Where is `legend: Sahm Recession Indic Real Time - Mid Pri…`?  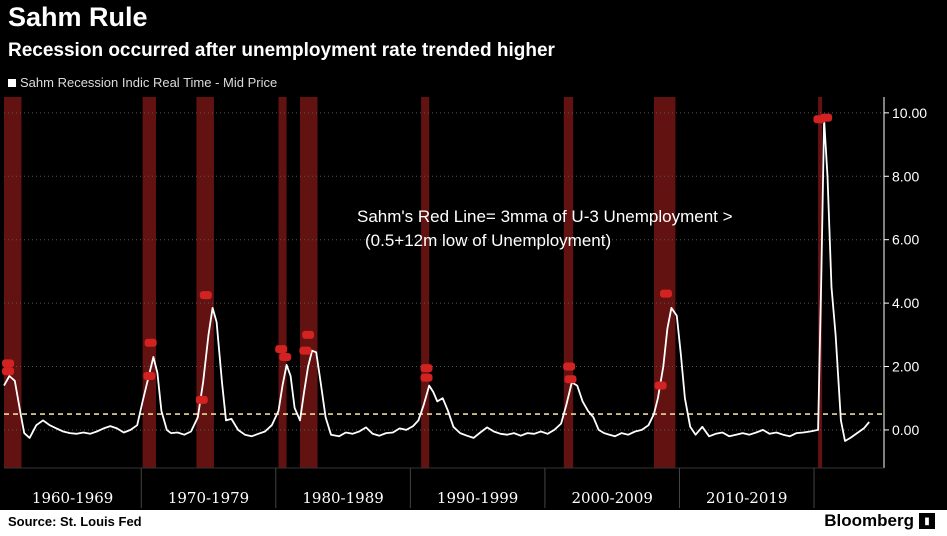 legend: Sahm Recession Indic Real Time - Mid Pri… is located at coordinates (142, 82).